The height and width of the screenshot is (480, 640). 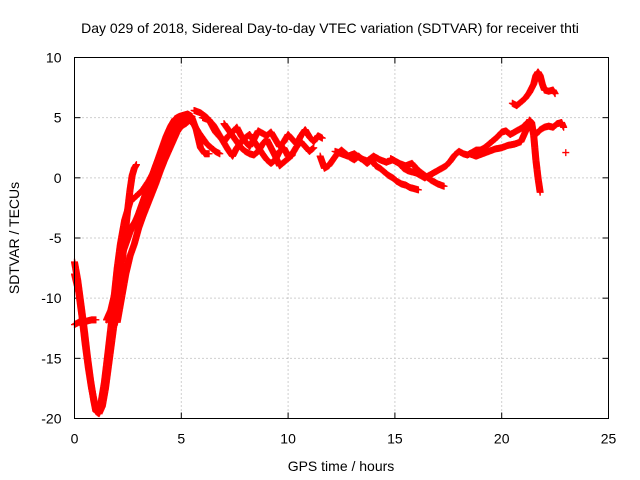 I want to click on y-tick-label: 10, so click(x=54, y=58).